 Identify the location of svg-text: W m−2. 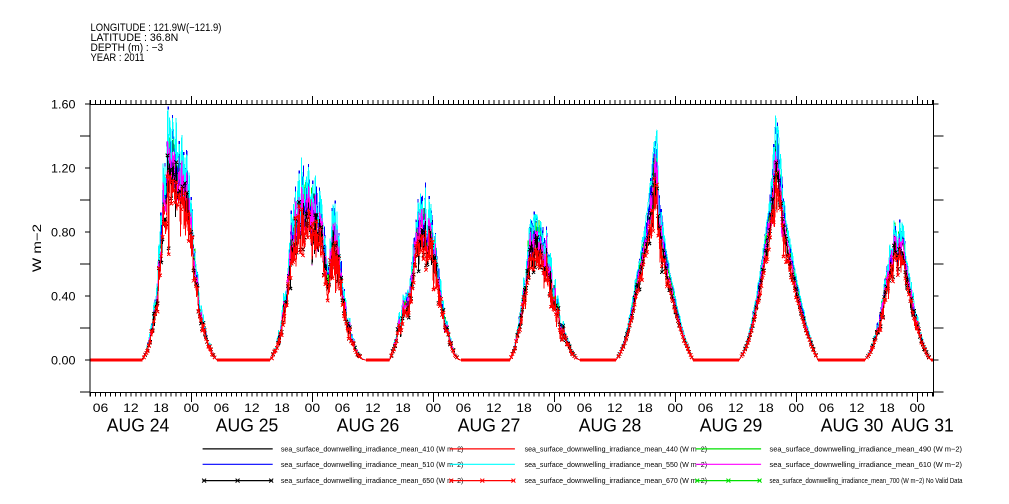
(38, 248).